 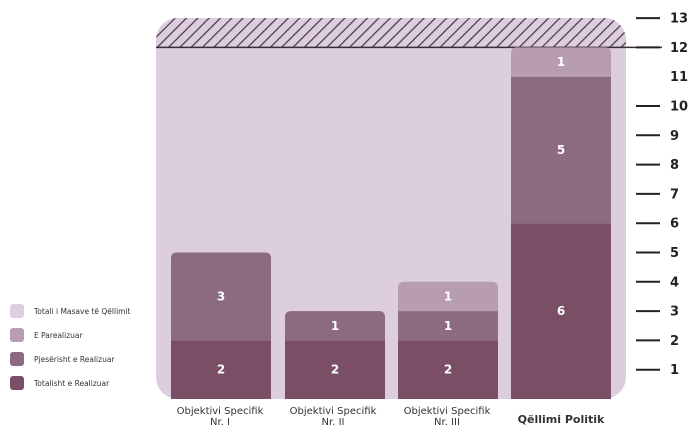 I want to click on bar-2-segment-1-label: 2, so click(x=335, y=370).